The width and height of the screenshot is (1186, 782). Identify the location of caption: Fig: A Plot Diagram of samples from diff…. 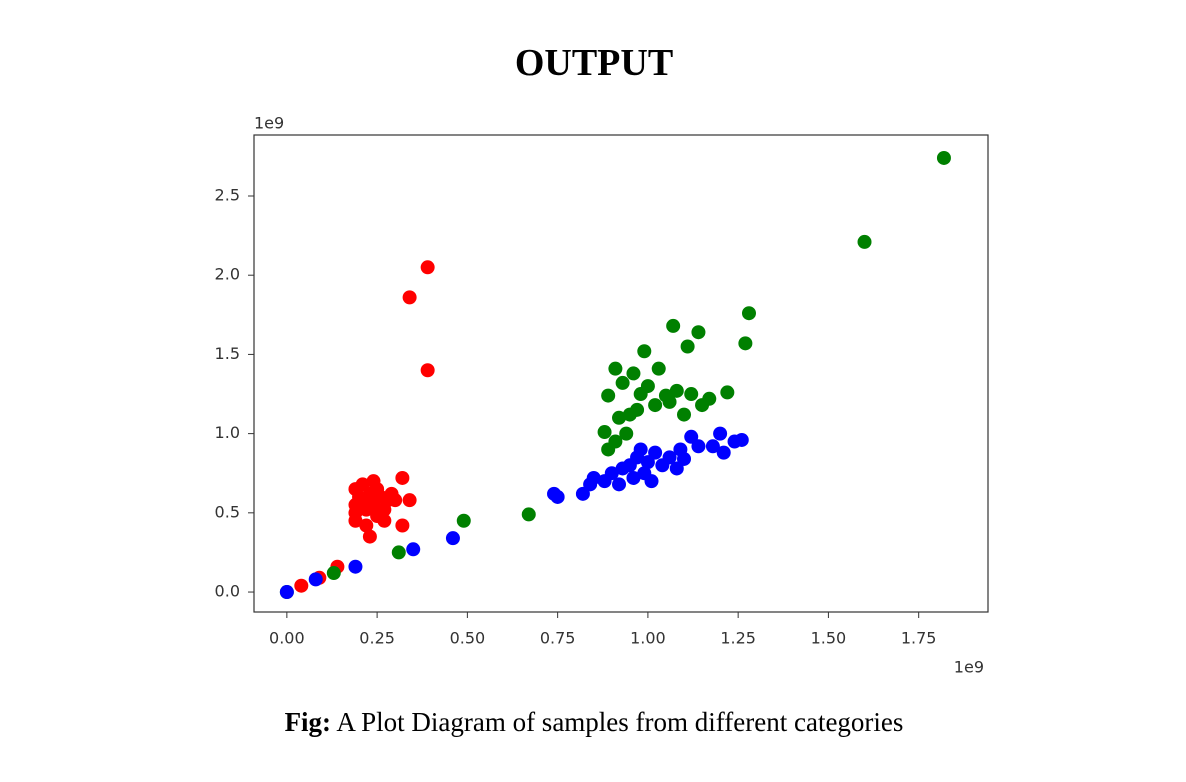
(594, 722).